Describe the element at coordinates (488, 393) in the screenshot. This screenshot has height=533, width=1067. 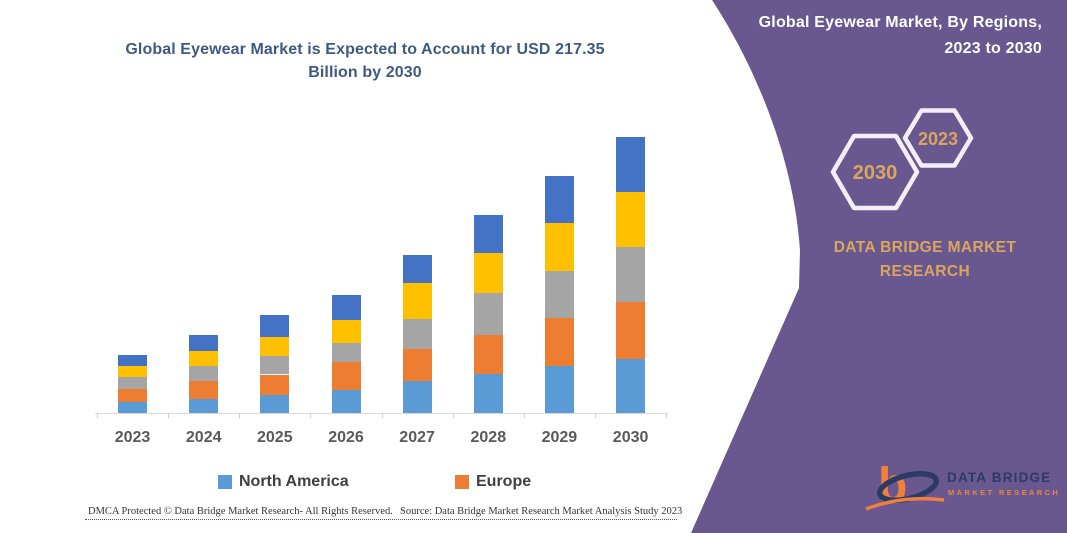
I see `bar-2028-segment-north-america` at that location.